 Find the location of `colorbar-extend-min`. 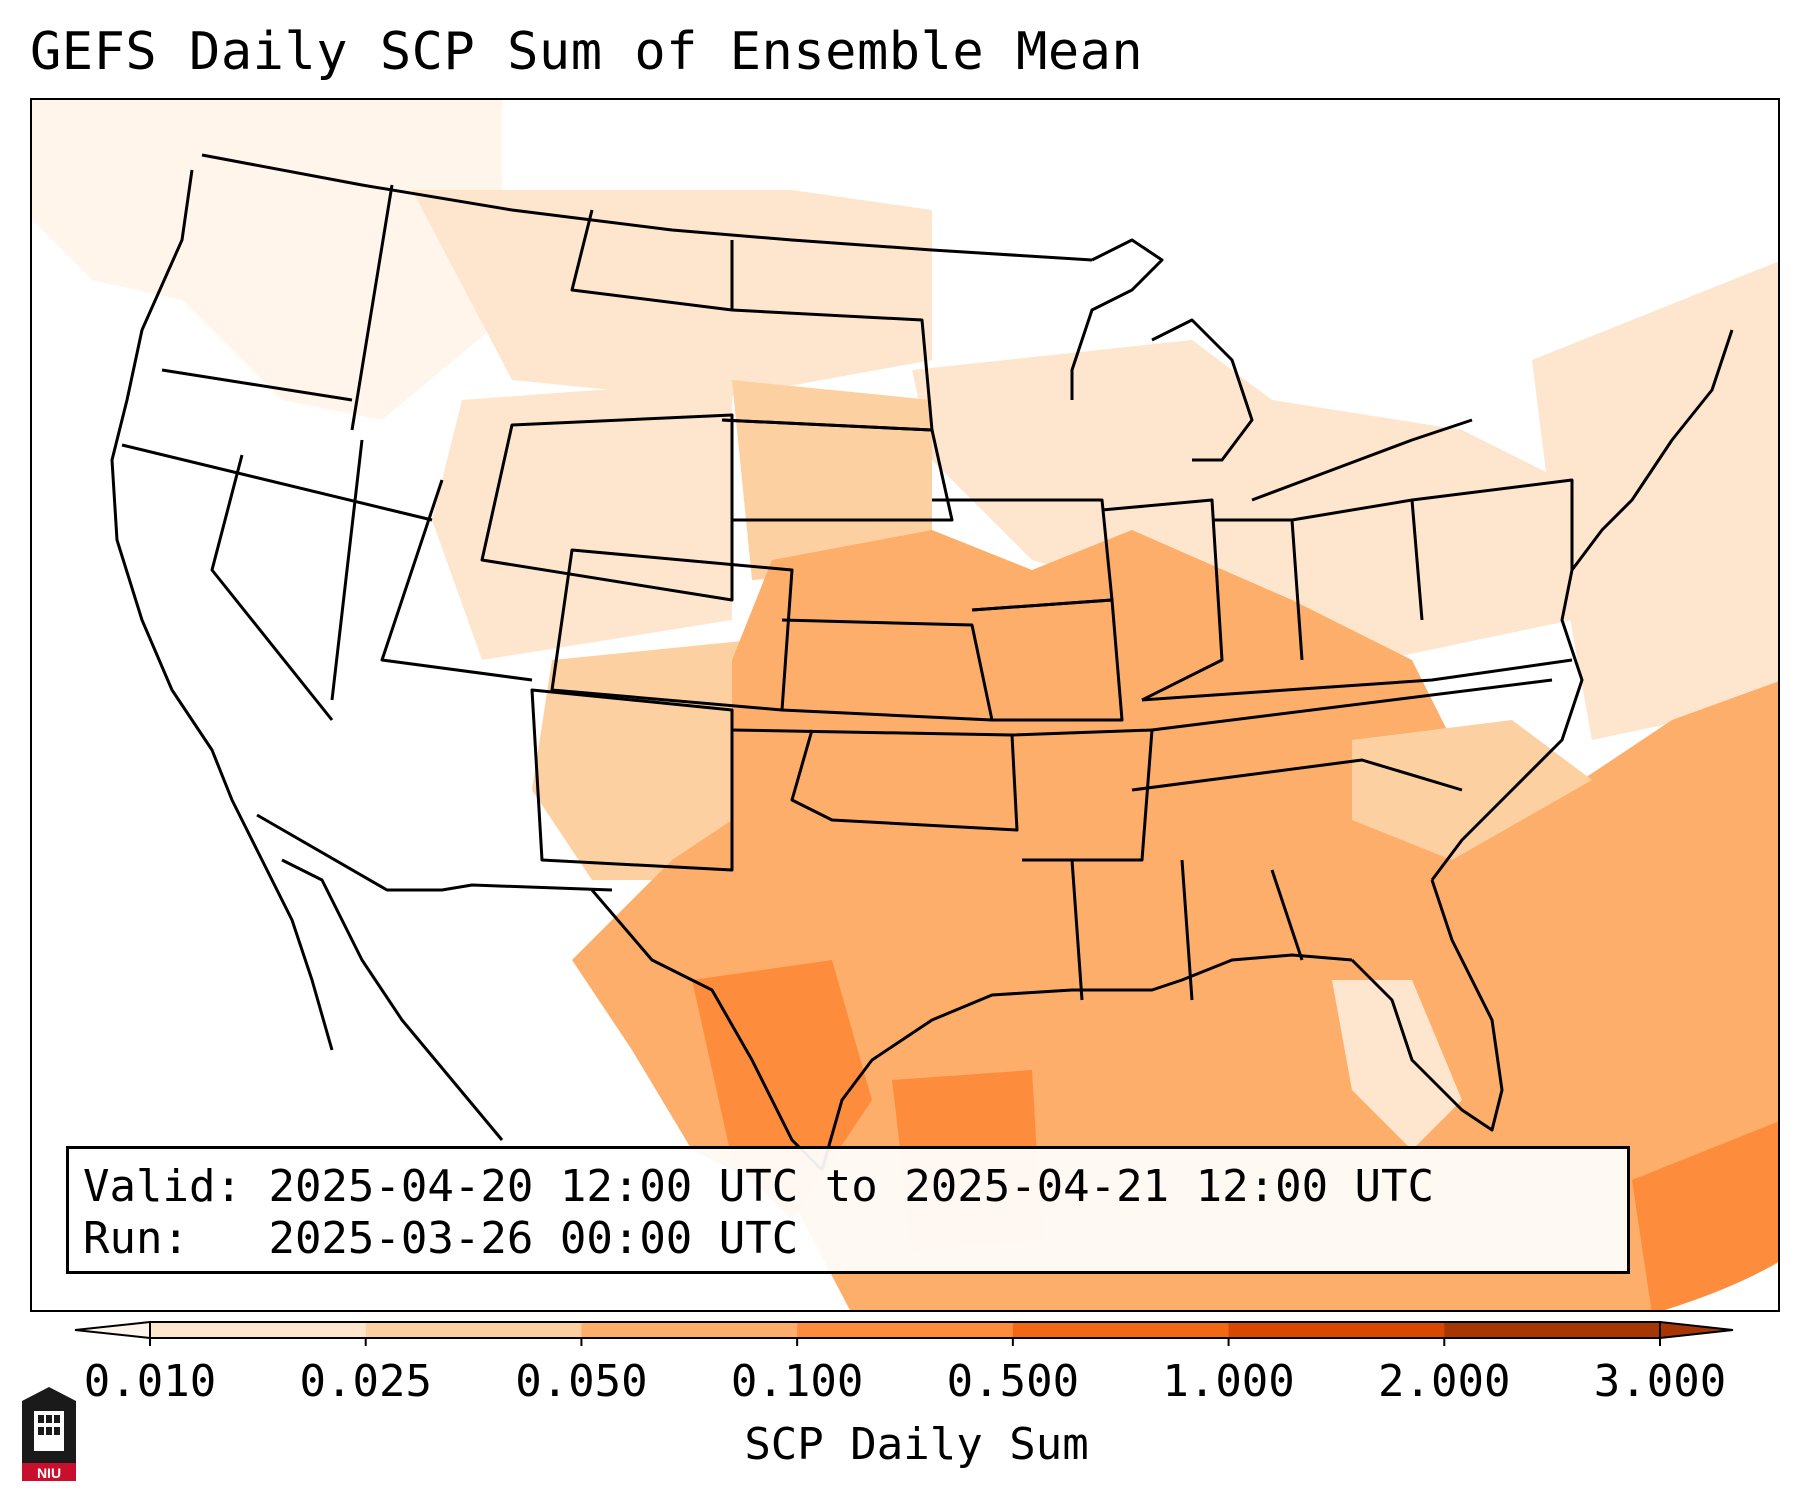

colorbar-extend-min is located at coordinates (112, 1330).